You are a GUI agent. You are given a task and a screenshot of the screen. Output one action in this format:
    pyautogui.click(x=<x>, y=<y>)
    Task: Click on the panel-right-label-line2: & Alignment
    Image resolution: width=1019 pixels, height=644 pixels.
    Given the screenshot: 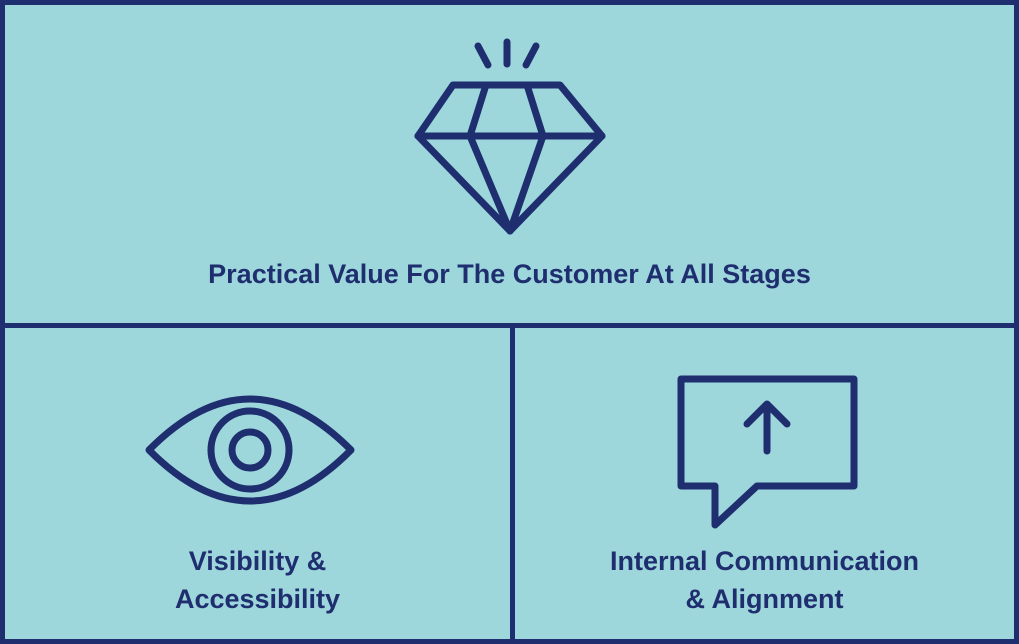 What is the action you would take?
    pyautogui.click(x=764, y=599)
    